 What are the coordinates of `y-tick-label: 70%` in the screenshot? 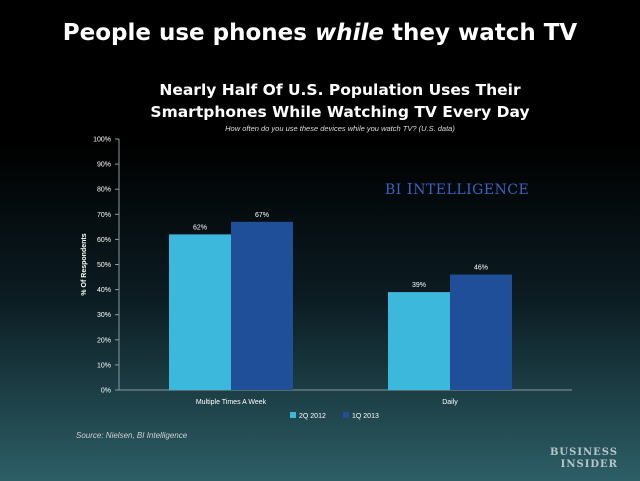 It's located at (104, 215).